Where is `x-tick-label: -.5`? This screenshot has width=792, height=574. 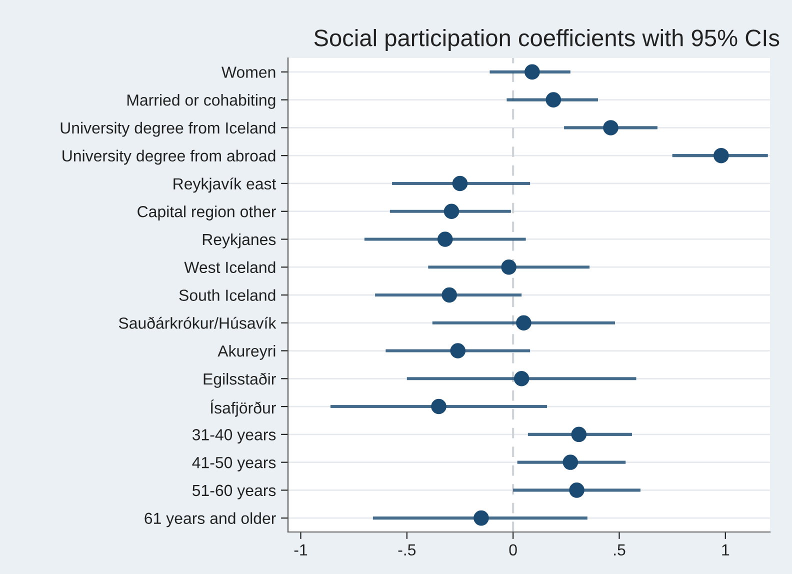 x-tick-label: -.5 is located at coordinates (407, 550).